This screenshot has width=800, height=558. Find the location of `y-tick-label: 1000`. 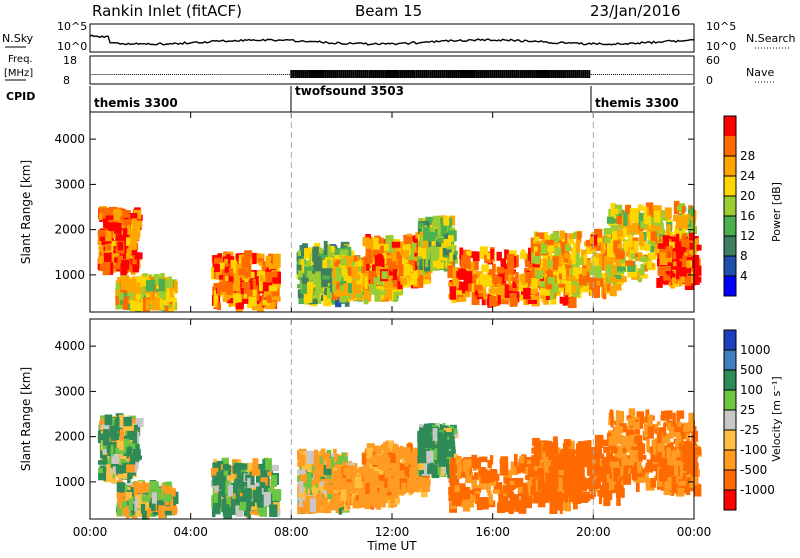

y-tick-label: 1000 is located at coordinates (69, 275).